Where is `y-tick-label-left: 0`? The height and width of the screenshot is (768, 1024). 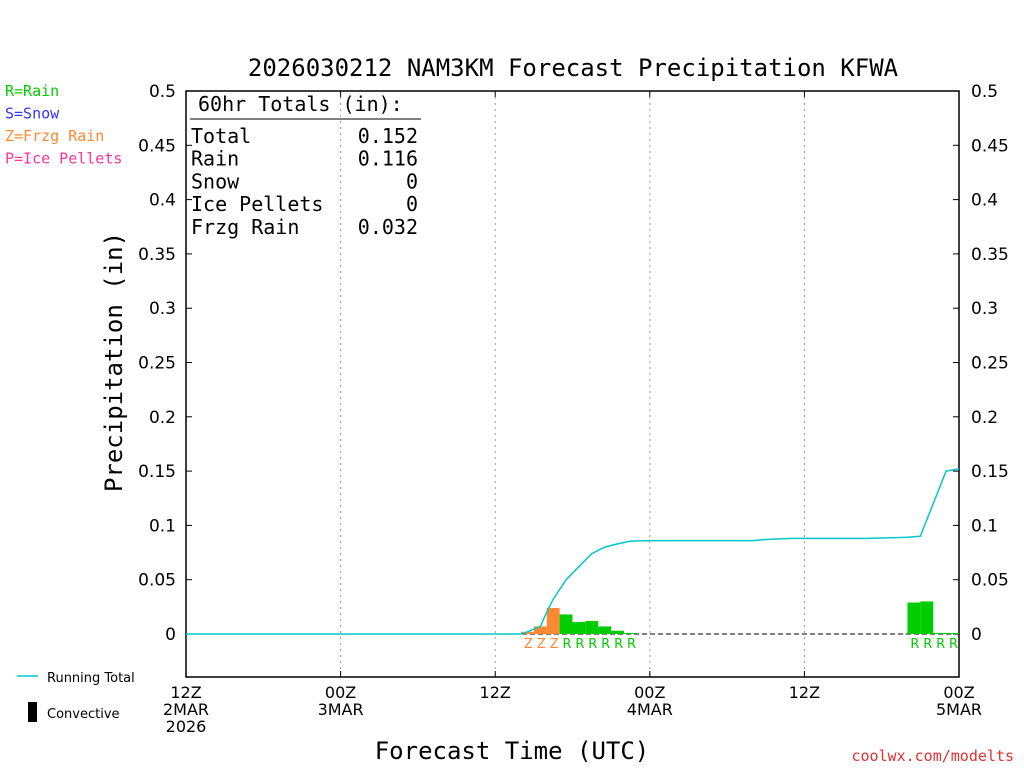
y-tick-label-left: 0 is located at coordinates (170, 635).